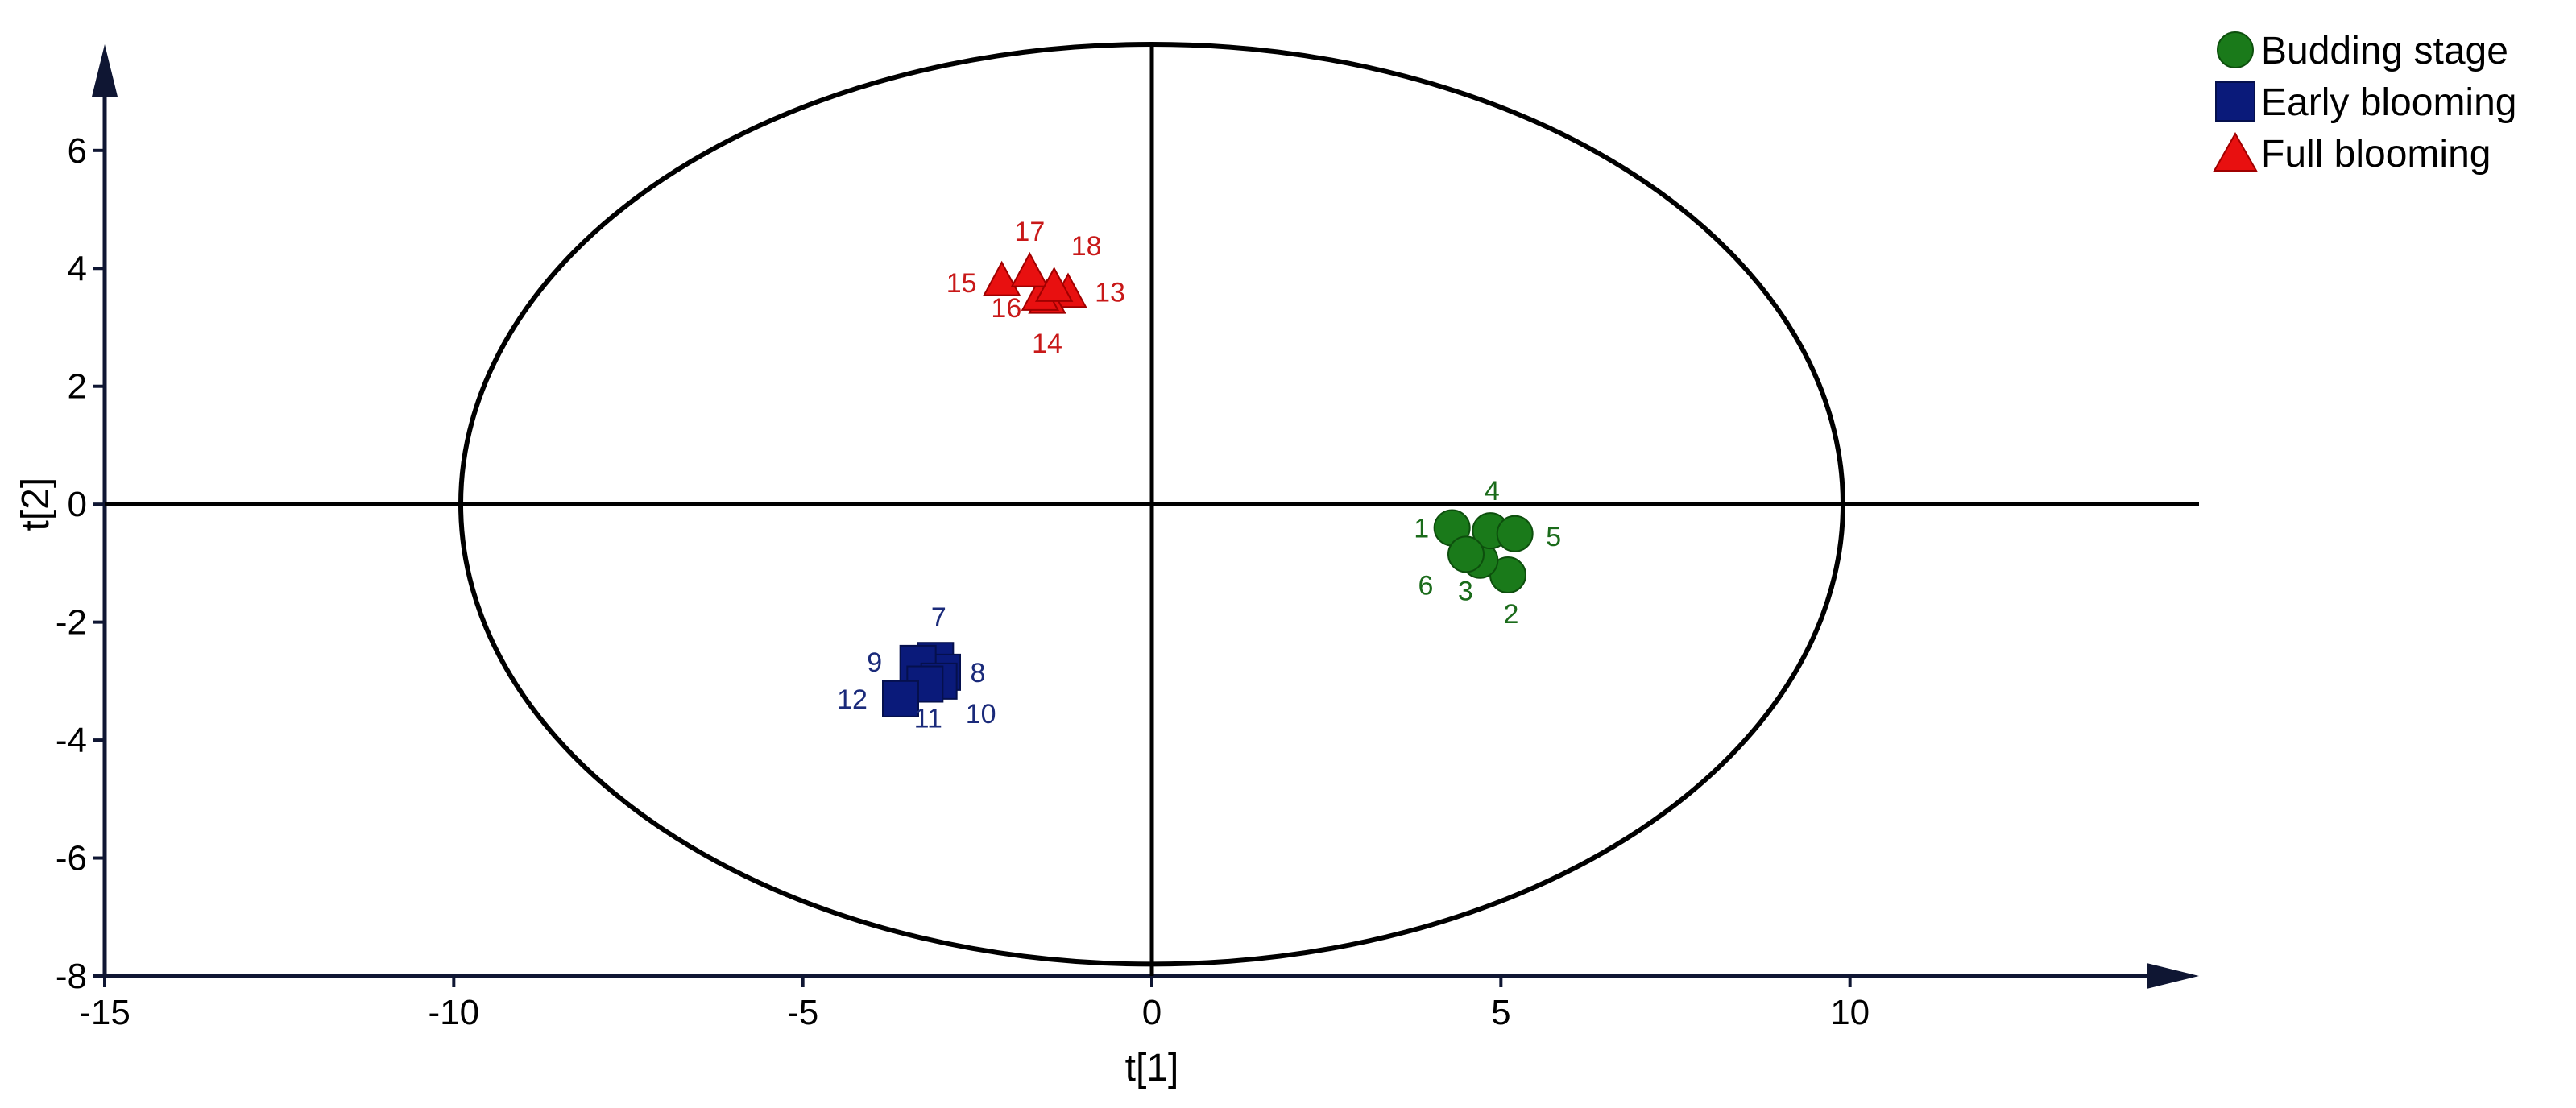 This screenshot has width=2576, height=1108. What do you see at coordinates (1850, 1013) in the screenshot?
I see `x-tick-label: 10` at bounding box center [1850, 1013].